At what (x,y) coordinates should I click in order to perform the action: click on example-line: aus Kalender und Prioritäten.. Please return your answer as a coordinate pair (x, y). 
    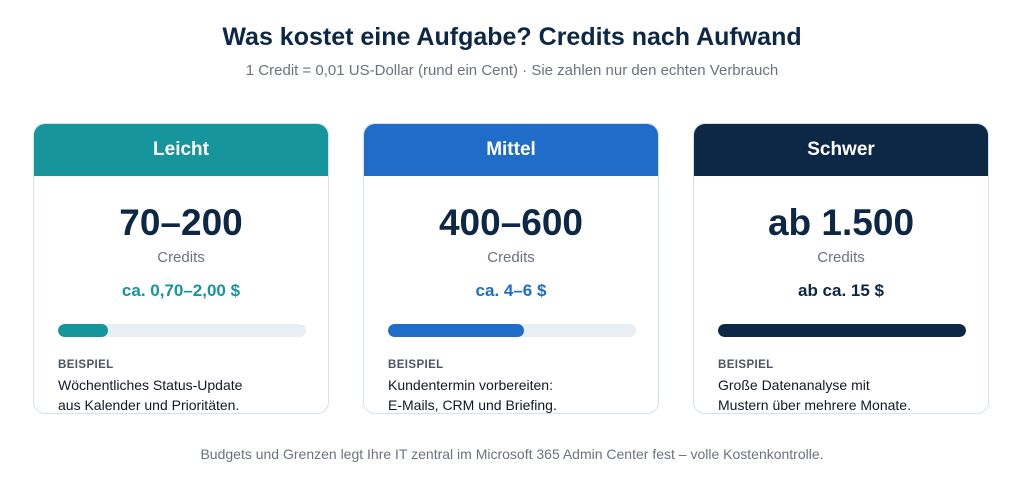
    Looking at the image, I should click on (149, 405).